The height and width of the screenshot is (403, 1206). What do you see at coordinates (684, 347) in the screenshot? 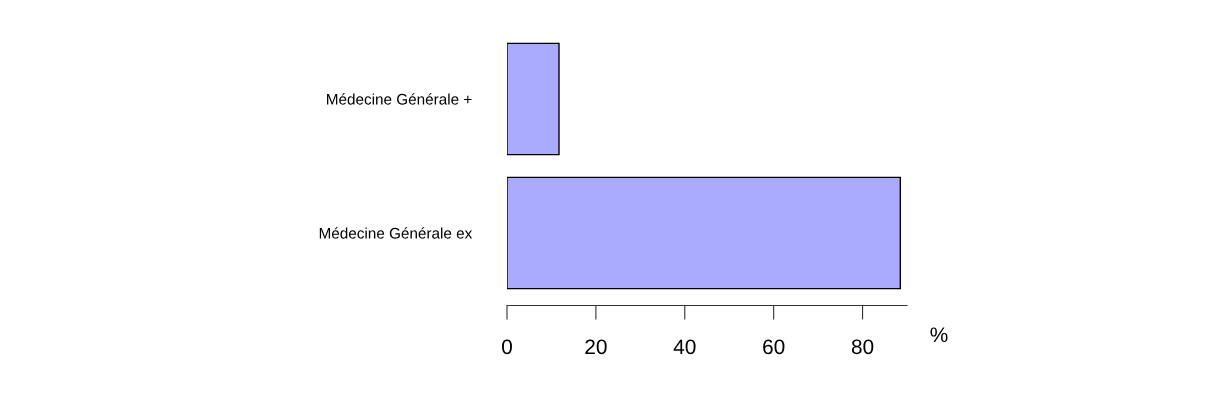
I see `x-tick-label: 40` at bounding box center [684, 347].